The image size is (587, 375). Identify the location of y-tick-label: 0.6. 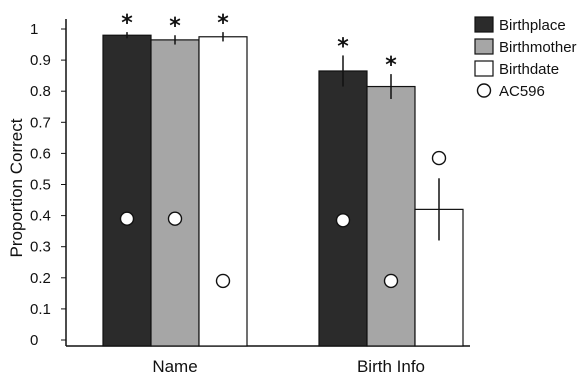
(40, 153).